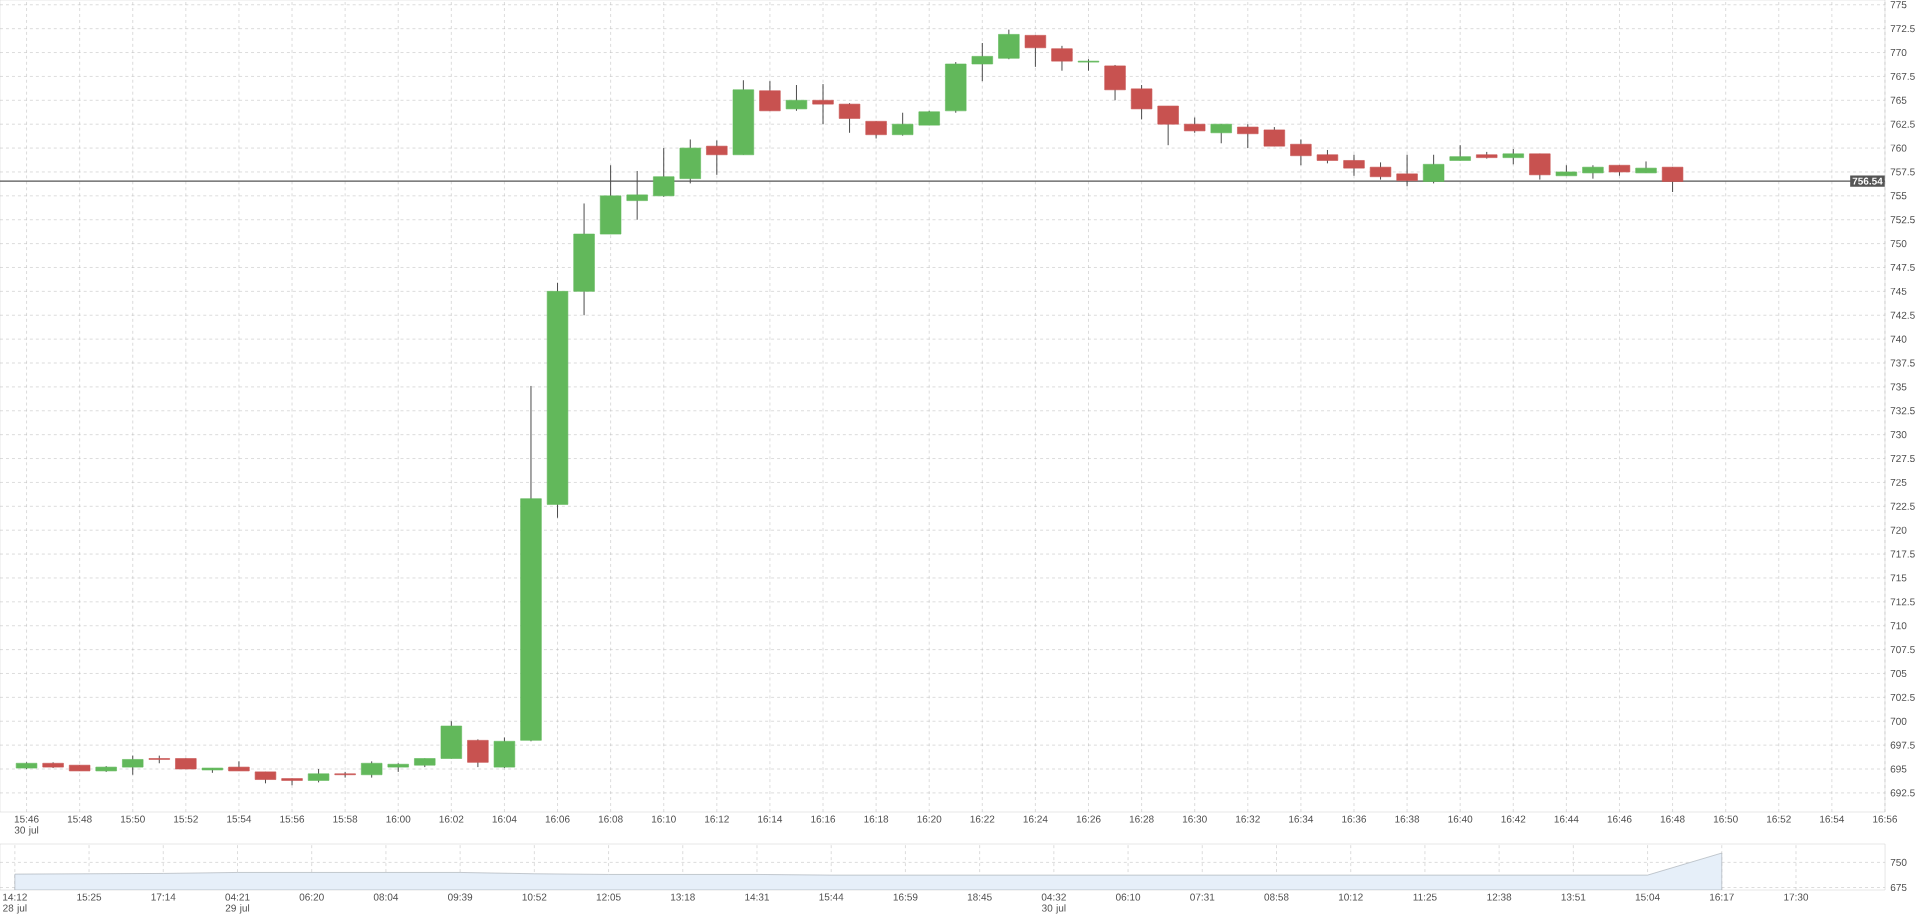  What do you see at coordinates (1898, 769) in the screenshot?
I see `y-tick-label: 695` at bounding box center [1898, 769].